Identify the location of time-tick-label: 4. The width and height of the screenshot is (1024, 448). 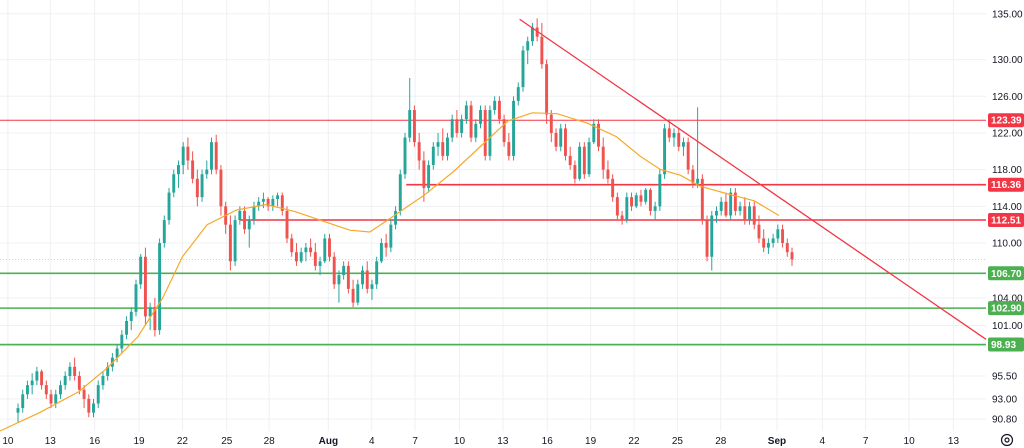
(823, 441).